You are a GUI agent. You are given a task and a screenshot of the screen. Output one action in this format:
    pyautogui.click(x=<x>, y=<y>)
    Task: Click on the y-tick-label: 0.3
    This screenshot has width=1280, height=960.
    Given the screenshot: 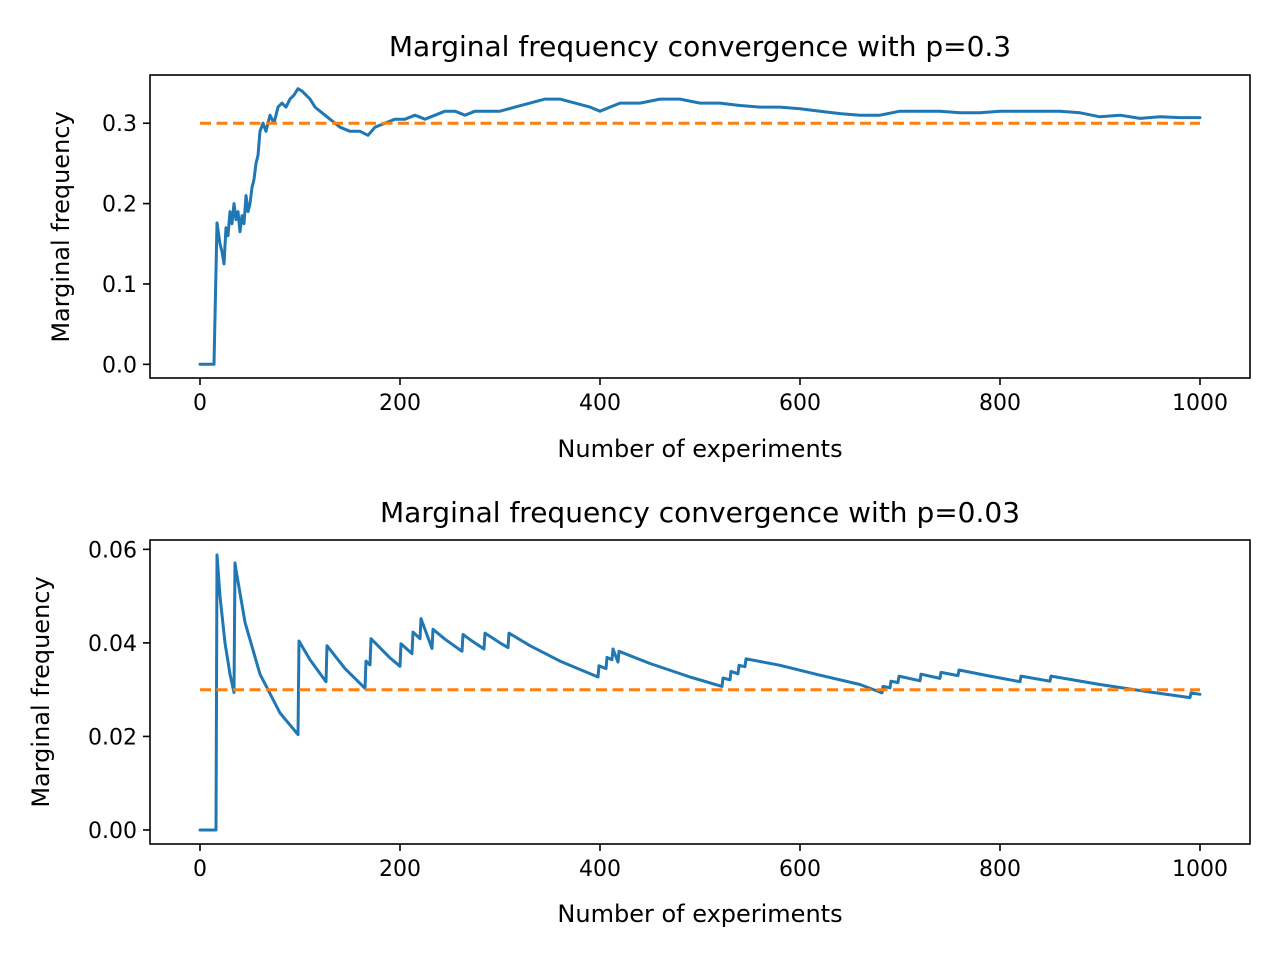 What is the action you would take?
    pyautogui.click(x=119, y=124)
    